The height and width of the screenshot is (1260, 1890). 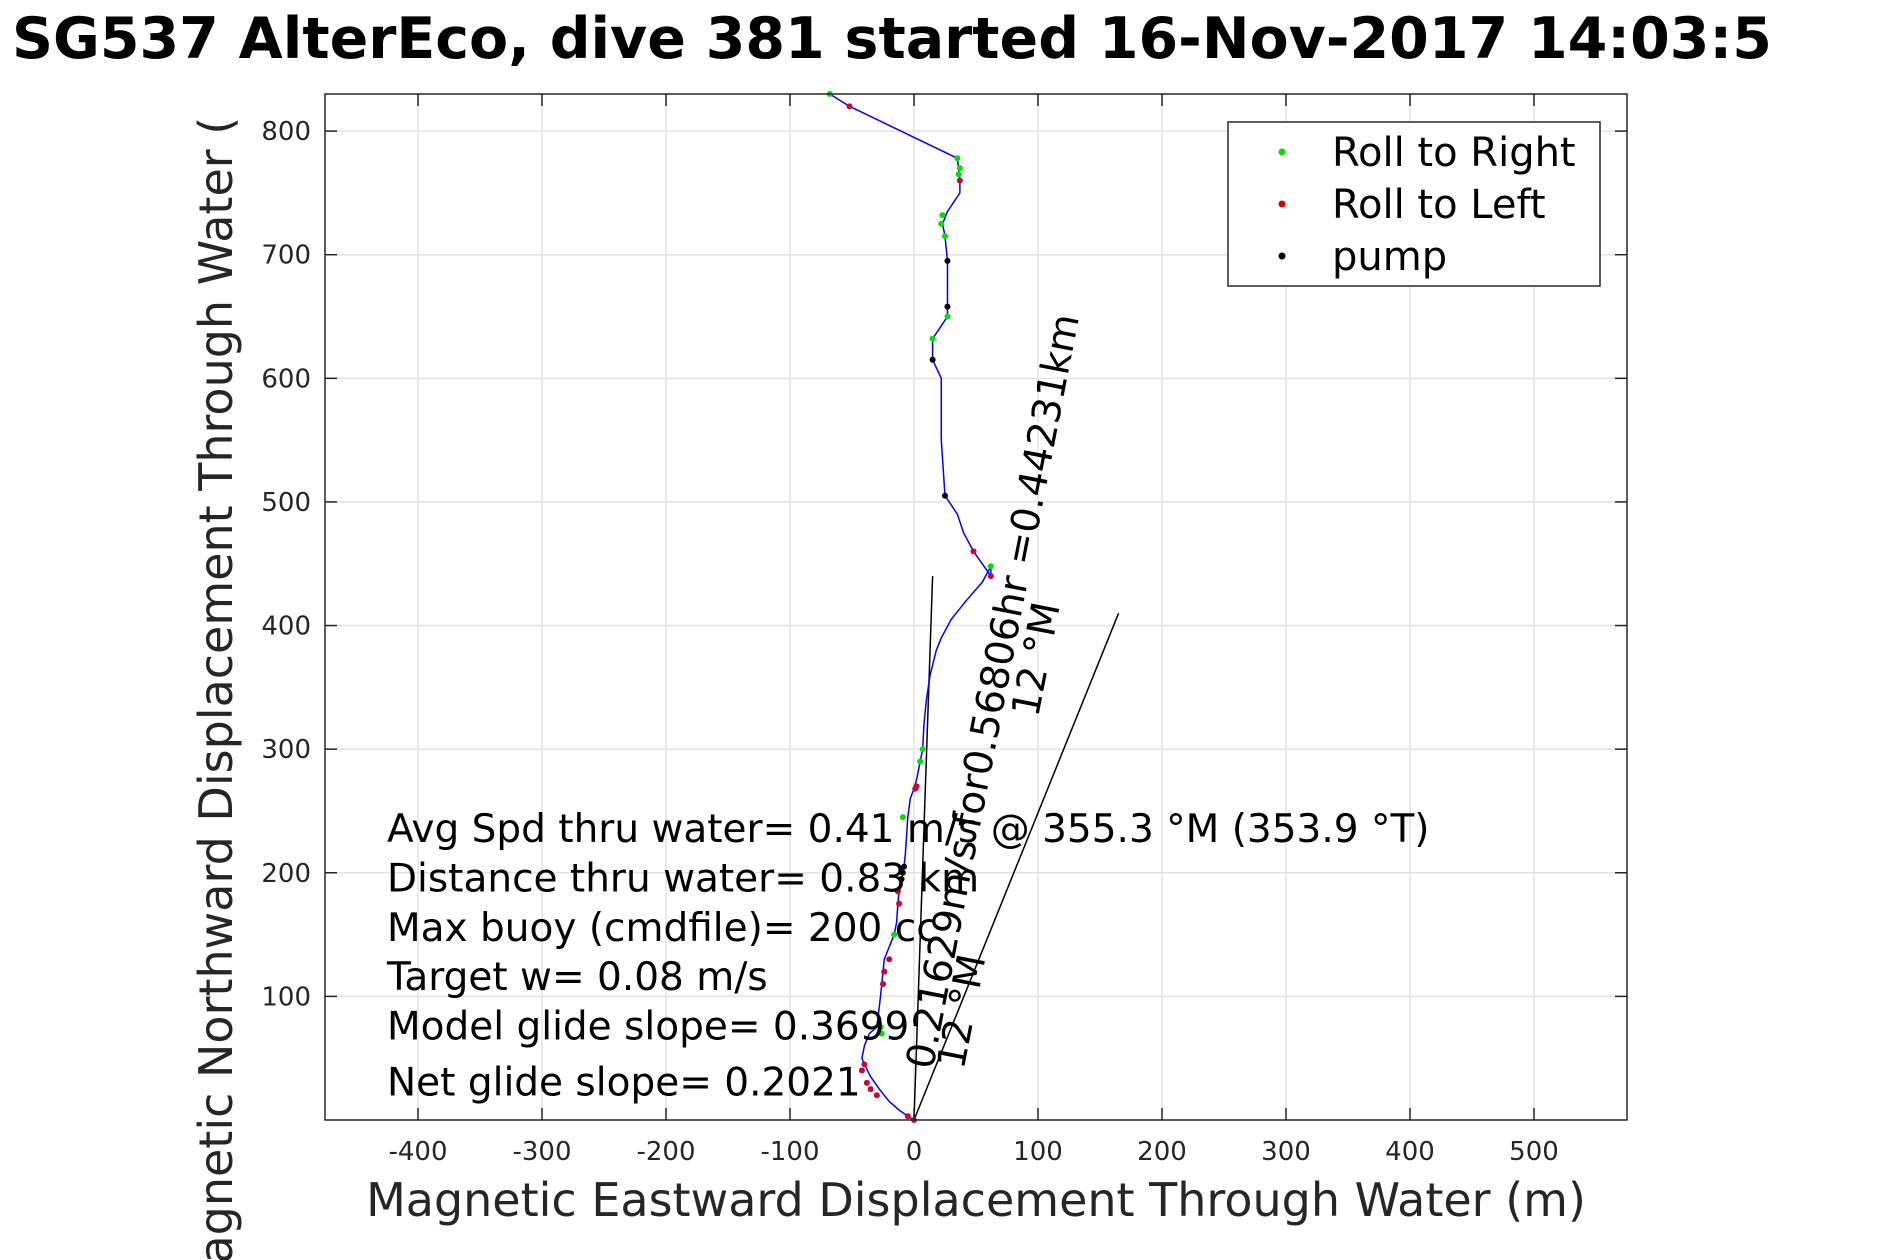 What do you see at coordinates (286, 627) in the screenshot?
I see `y-tick-label: 400` at bounding box center [286, 627].